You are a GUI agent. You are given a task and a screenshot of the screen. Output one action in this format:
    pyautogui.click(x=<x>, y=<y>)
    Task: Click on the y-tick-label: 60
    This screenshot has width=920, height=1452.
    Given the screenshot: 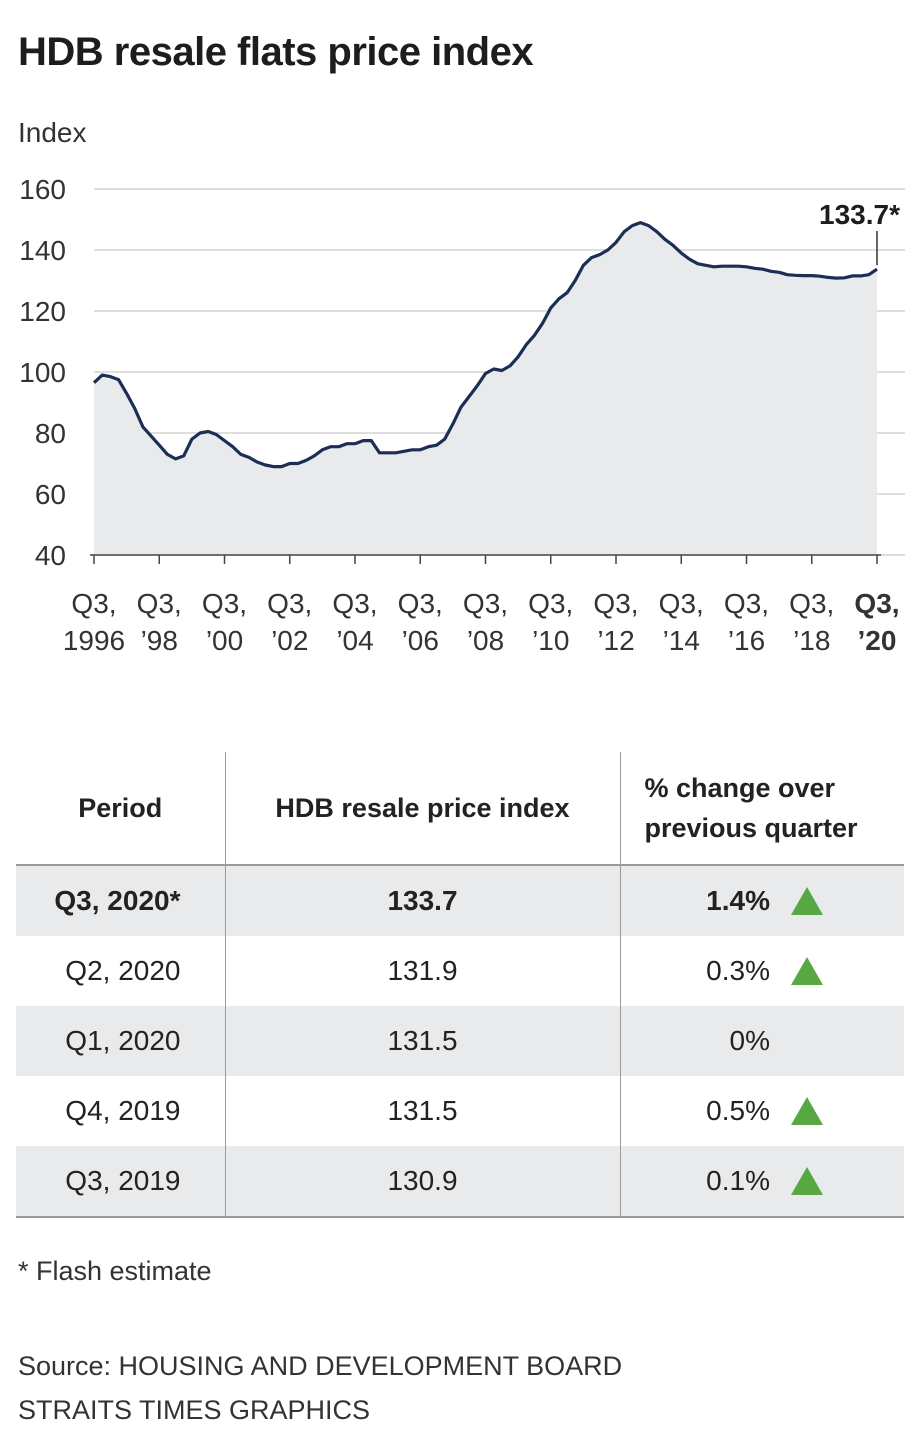 What is the action you would take?
    pyautogui.click(x=50, y=494)
    